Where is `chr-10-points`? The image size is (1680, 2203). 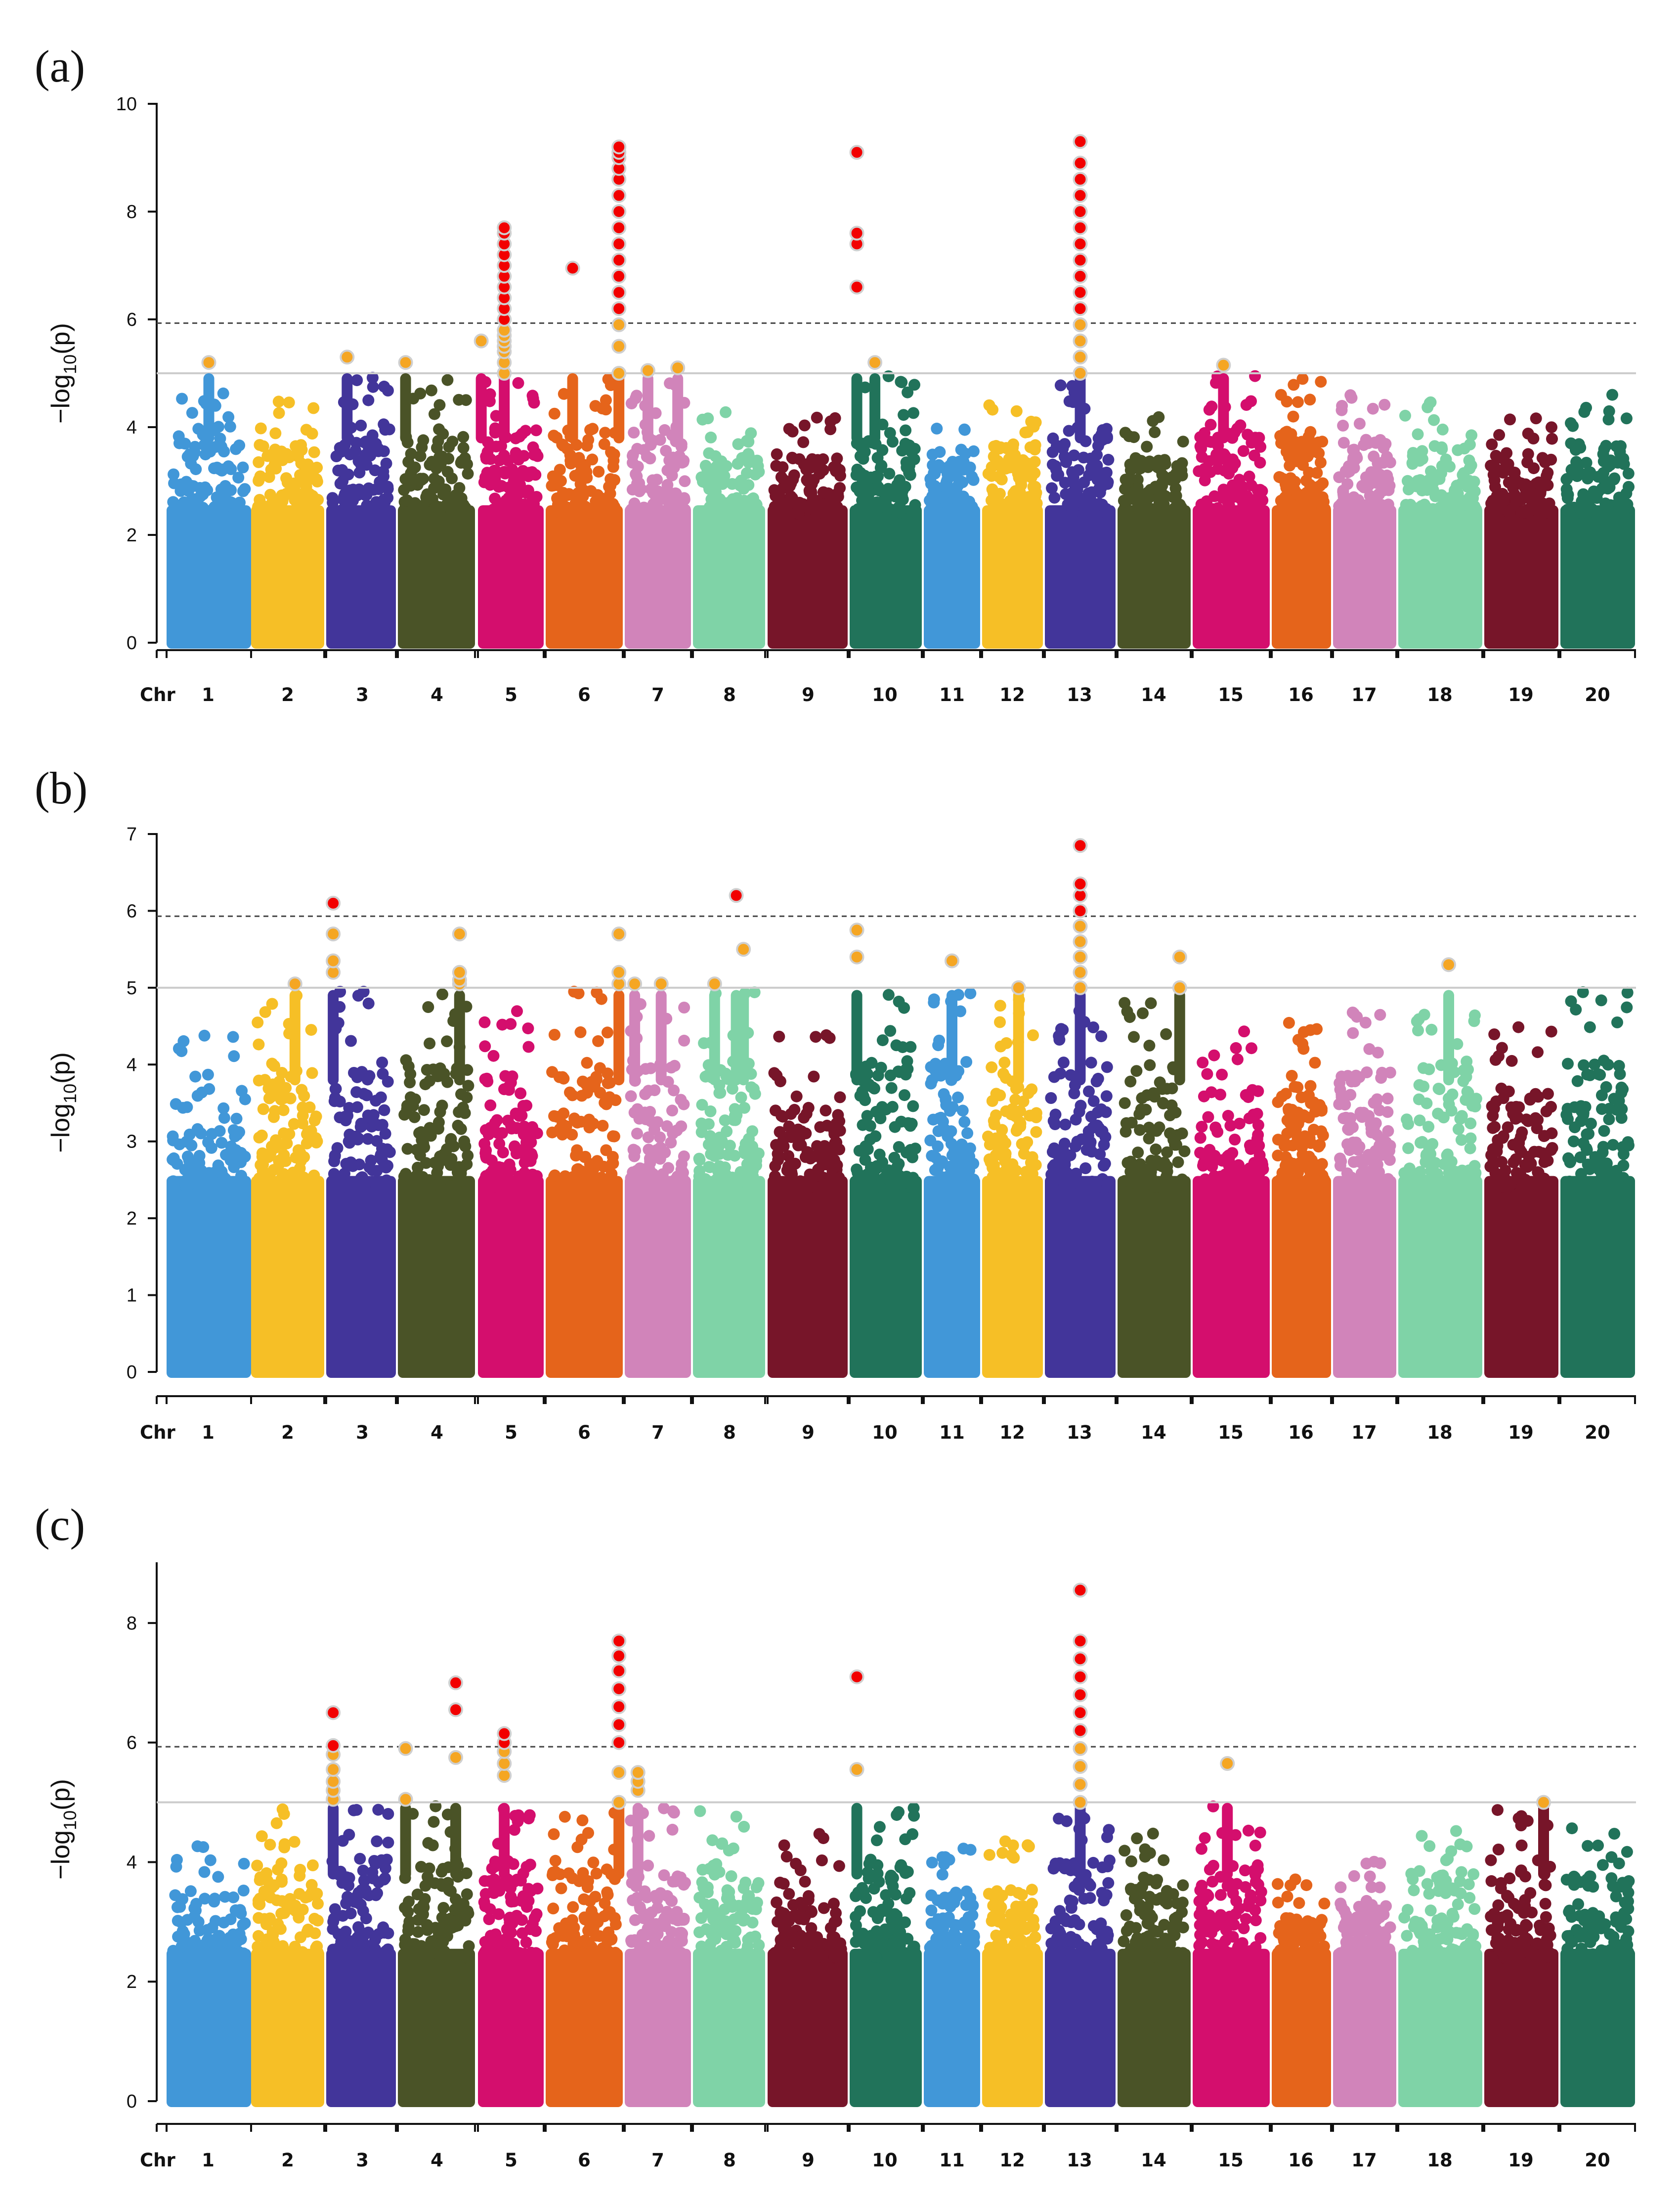
chr-10-points is located at coordinates (886, 510).